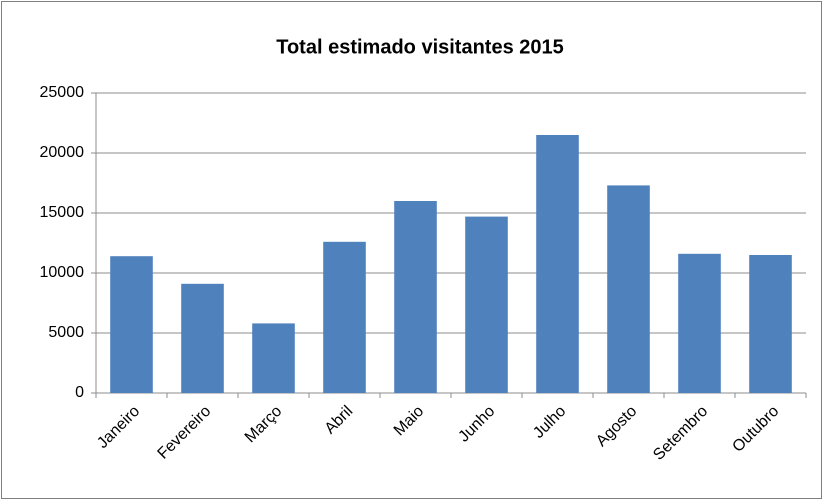  I want to click on y-tick-label: 0, so click(79, 392).